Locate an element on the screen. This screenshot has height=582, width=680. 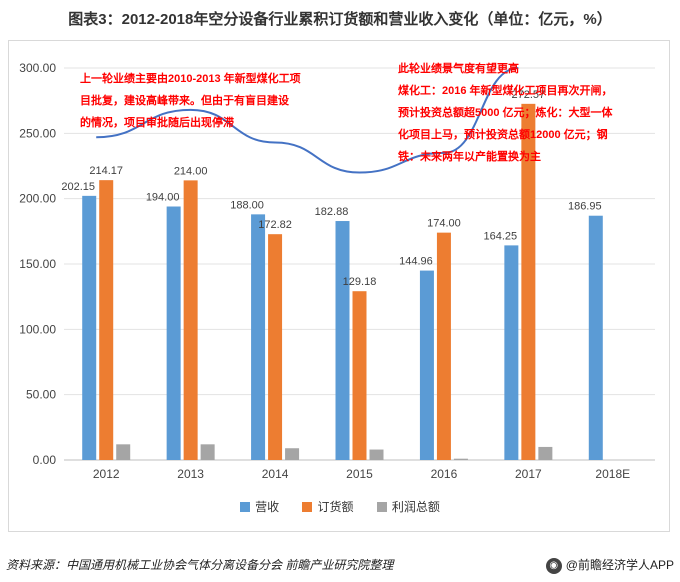
legend-item-orders: 订货额 is located at coordinates (328, 506).